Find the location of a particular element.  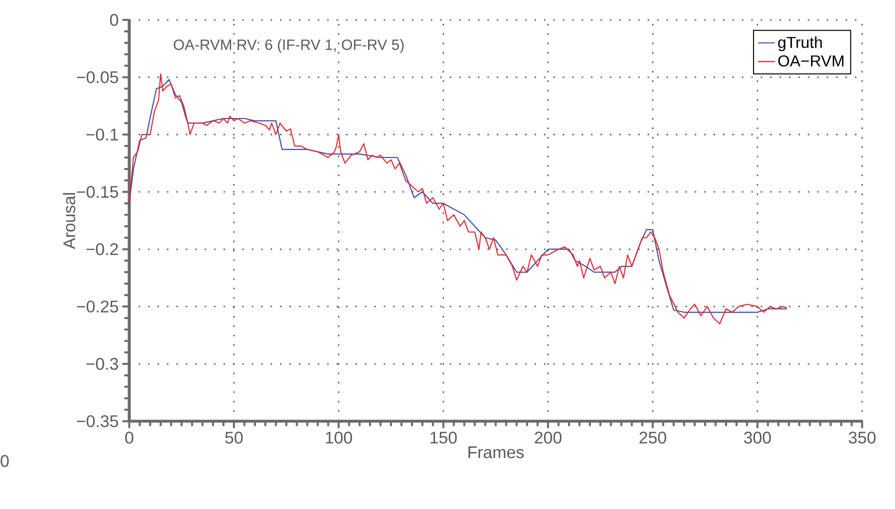

y-tick-label: −0.35 is located at coordinates (97, 421).